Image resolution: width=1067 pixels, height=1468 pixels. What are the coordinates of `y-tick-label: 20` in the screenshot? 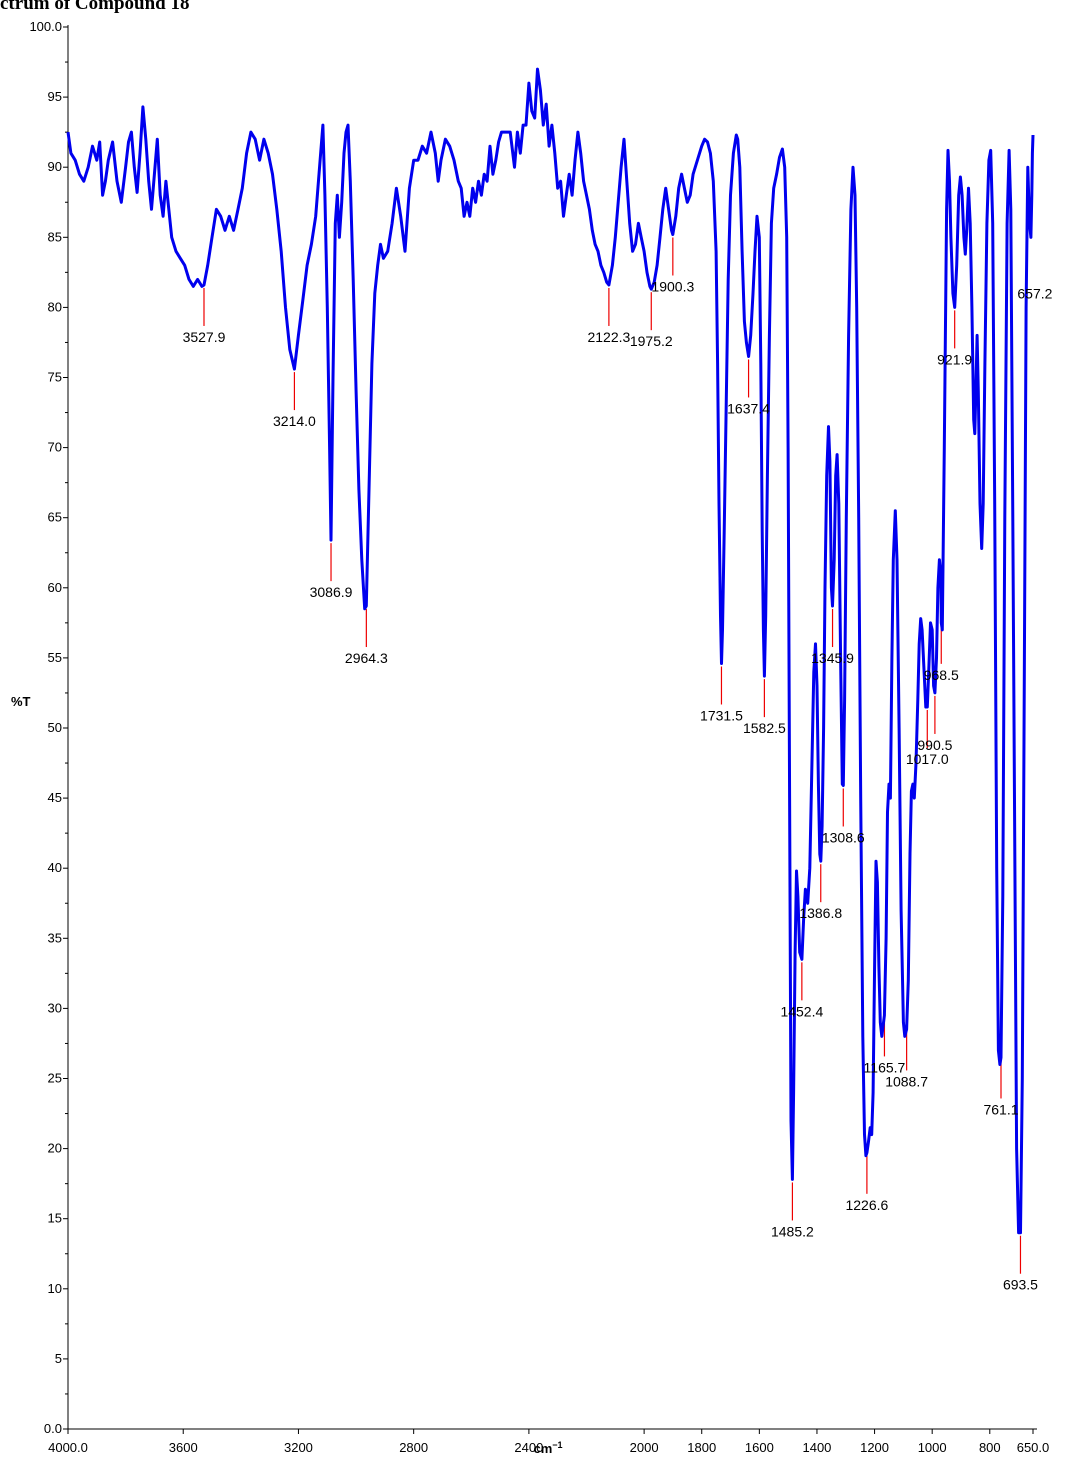 It's located at (55, 1148).